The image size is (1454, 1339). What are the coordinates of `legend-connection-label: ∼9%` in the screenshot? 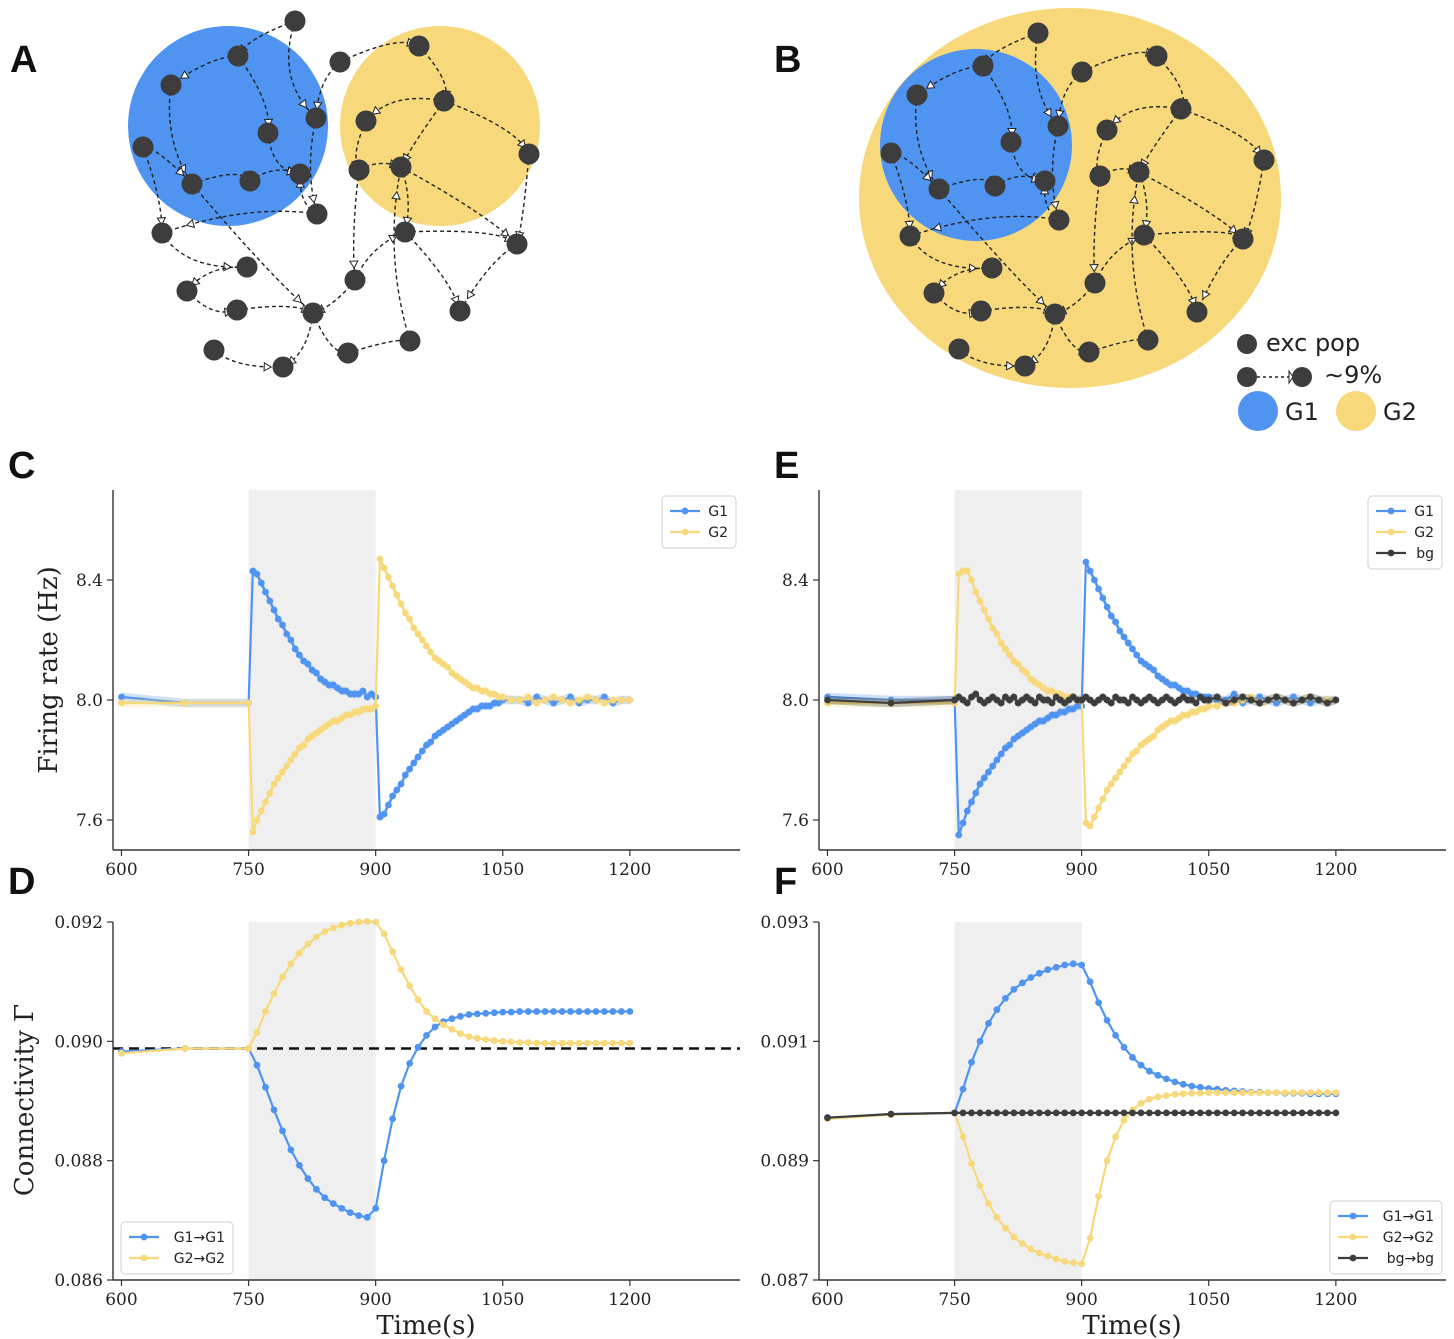 It's located at (1353, 375).